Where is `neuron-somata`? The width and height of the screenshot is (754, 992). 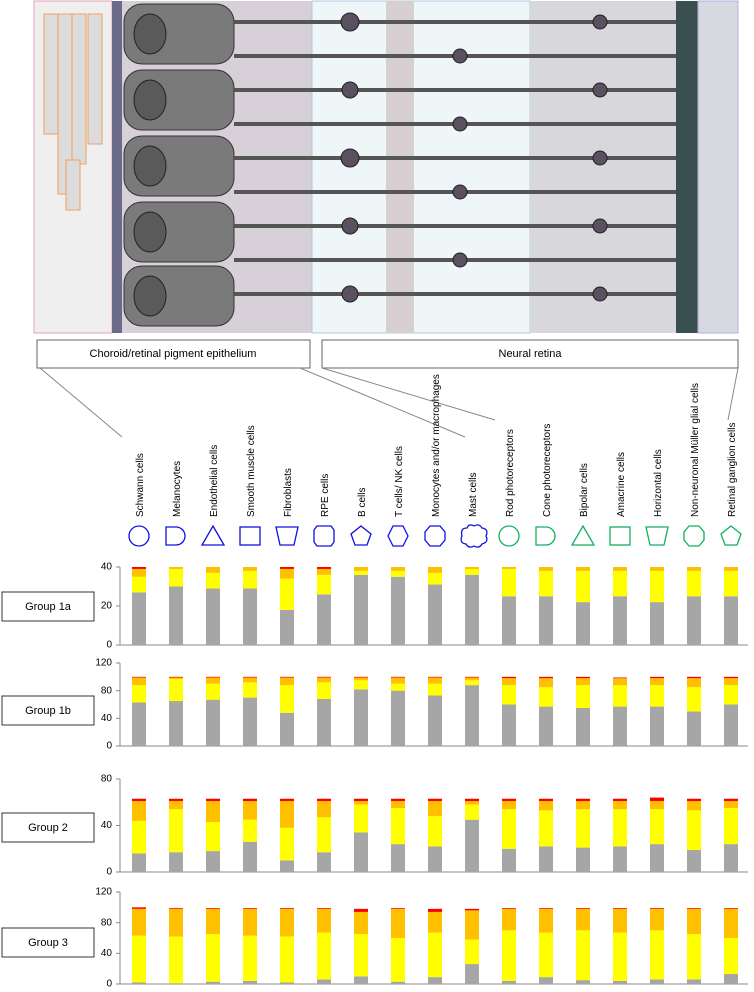
neuron-somata is located at coordinates (474, 157).